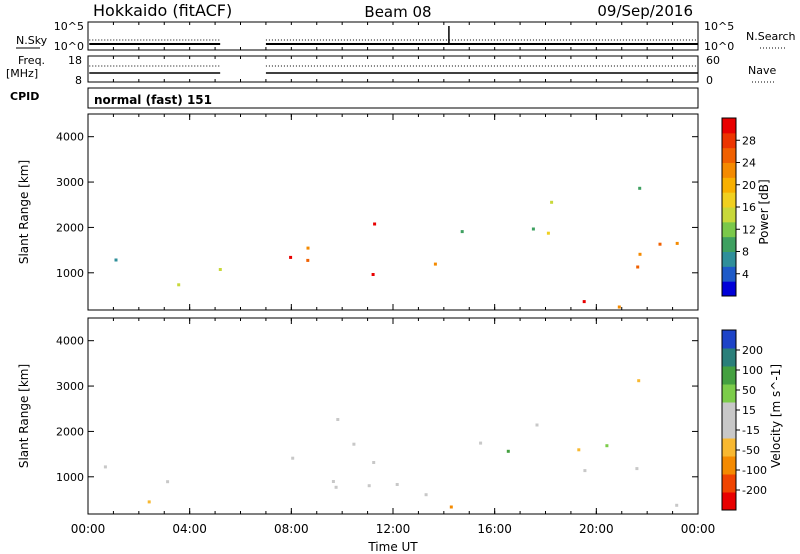 The height and width of the screenshot is (554, 800). Describe the element at coordinates (751, 430) in the screenshot. I see `colorbar-tick-label: -15` at that location.